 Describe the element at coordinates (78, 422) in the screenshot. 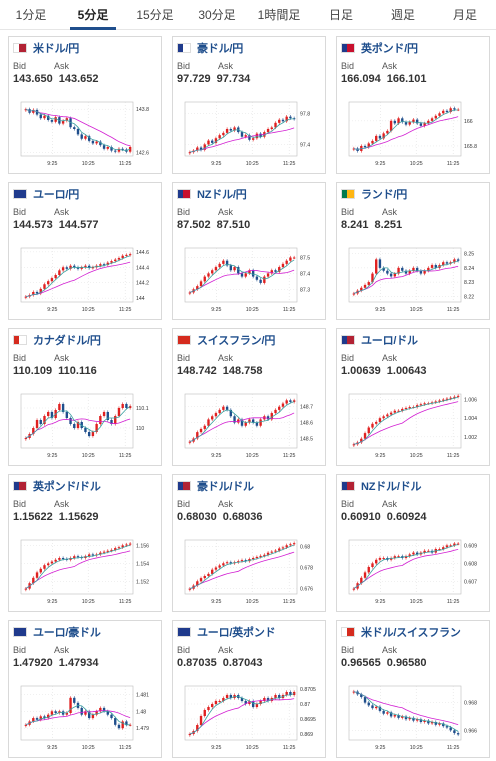

I see `ma-fast-line` at that location.